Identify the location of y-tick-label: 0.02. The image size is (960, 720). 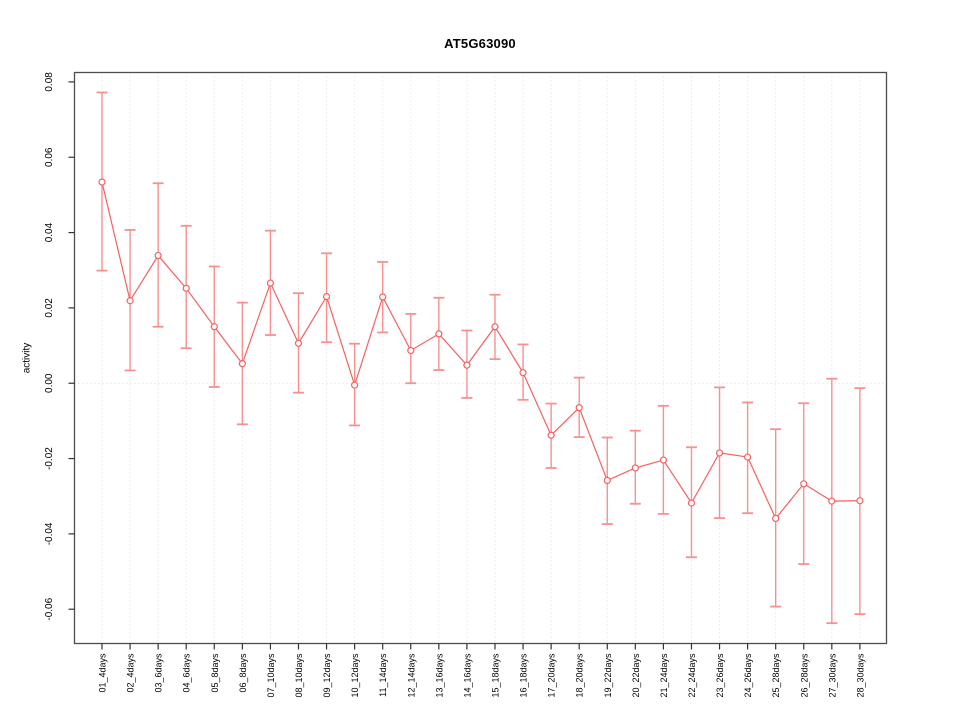
(49, 308).